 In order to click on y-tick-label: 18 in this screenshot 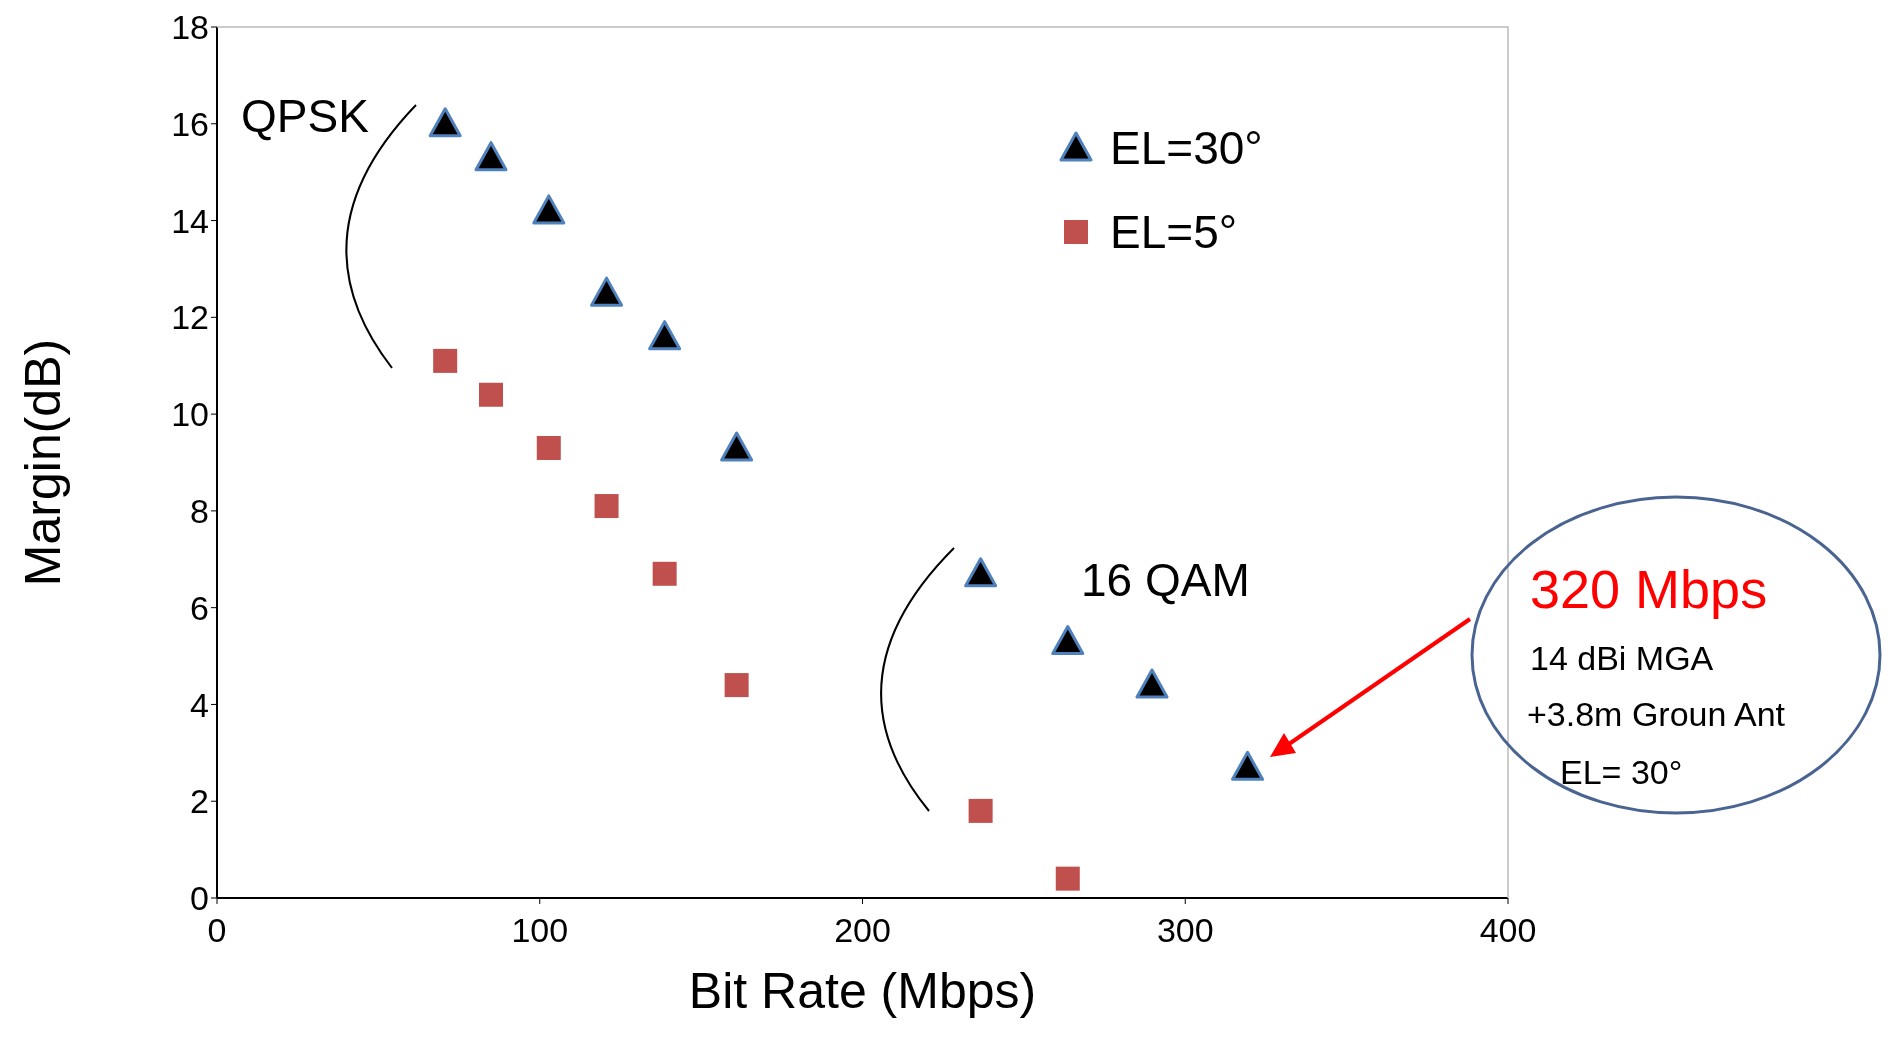, I will do `click(190, 27)`.